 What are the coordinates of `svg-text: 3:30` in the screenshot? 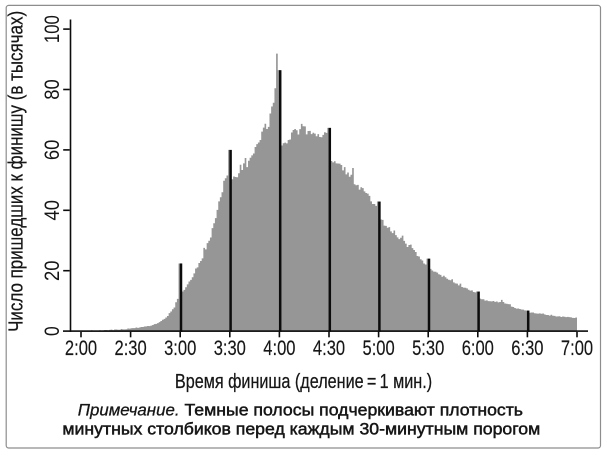 It's located at (230, 348).